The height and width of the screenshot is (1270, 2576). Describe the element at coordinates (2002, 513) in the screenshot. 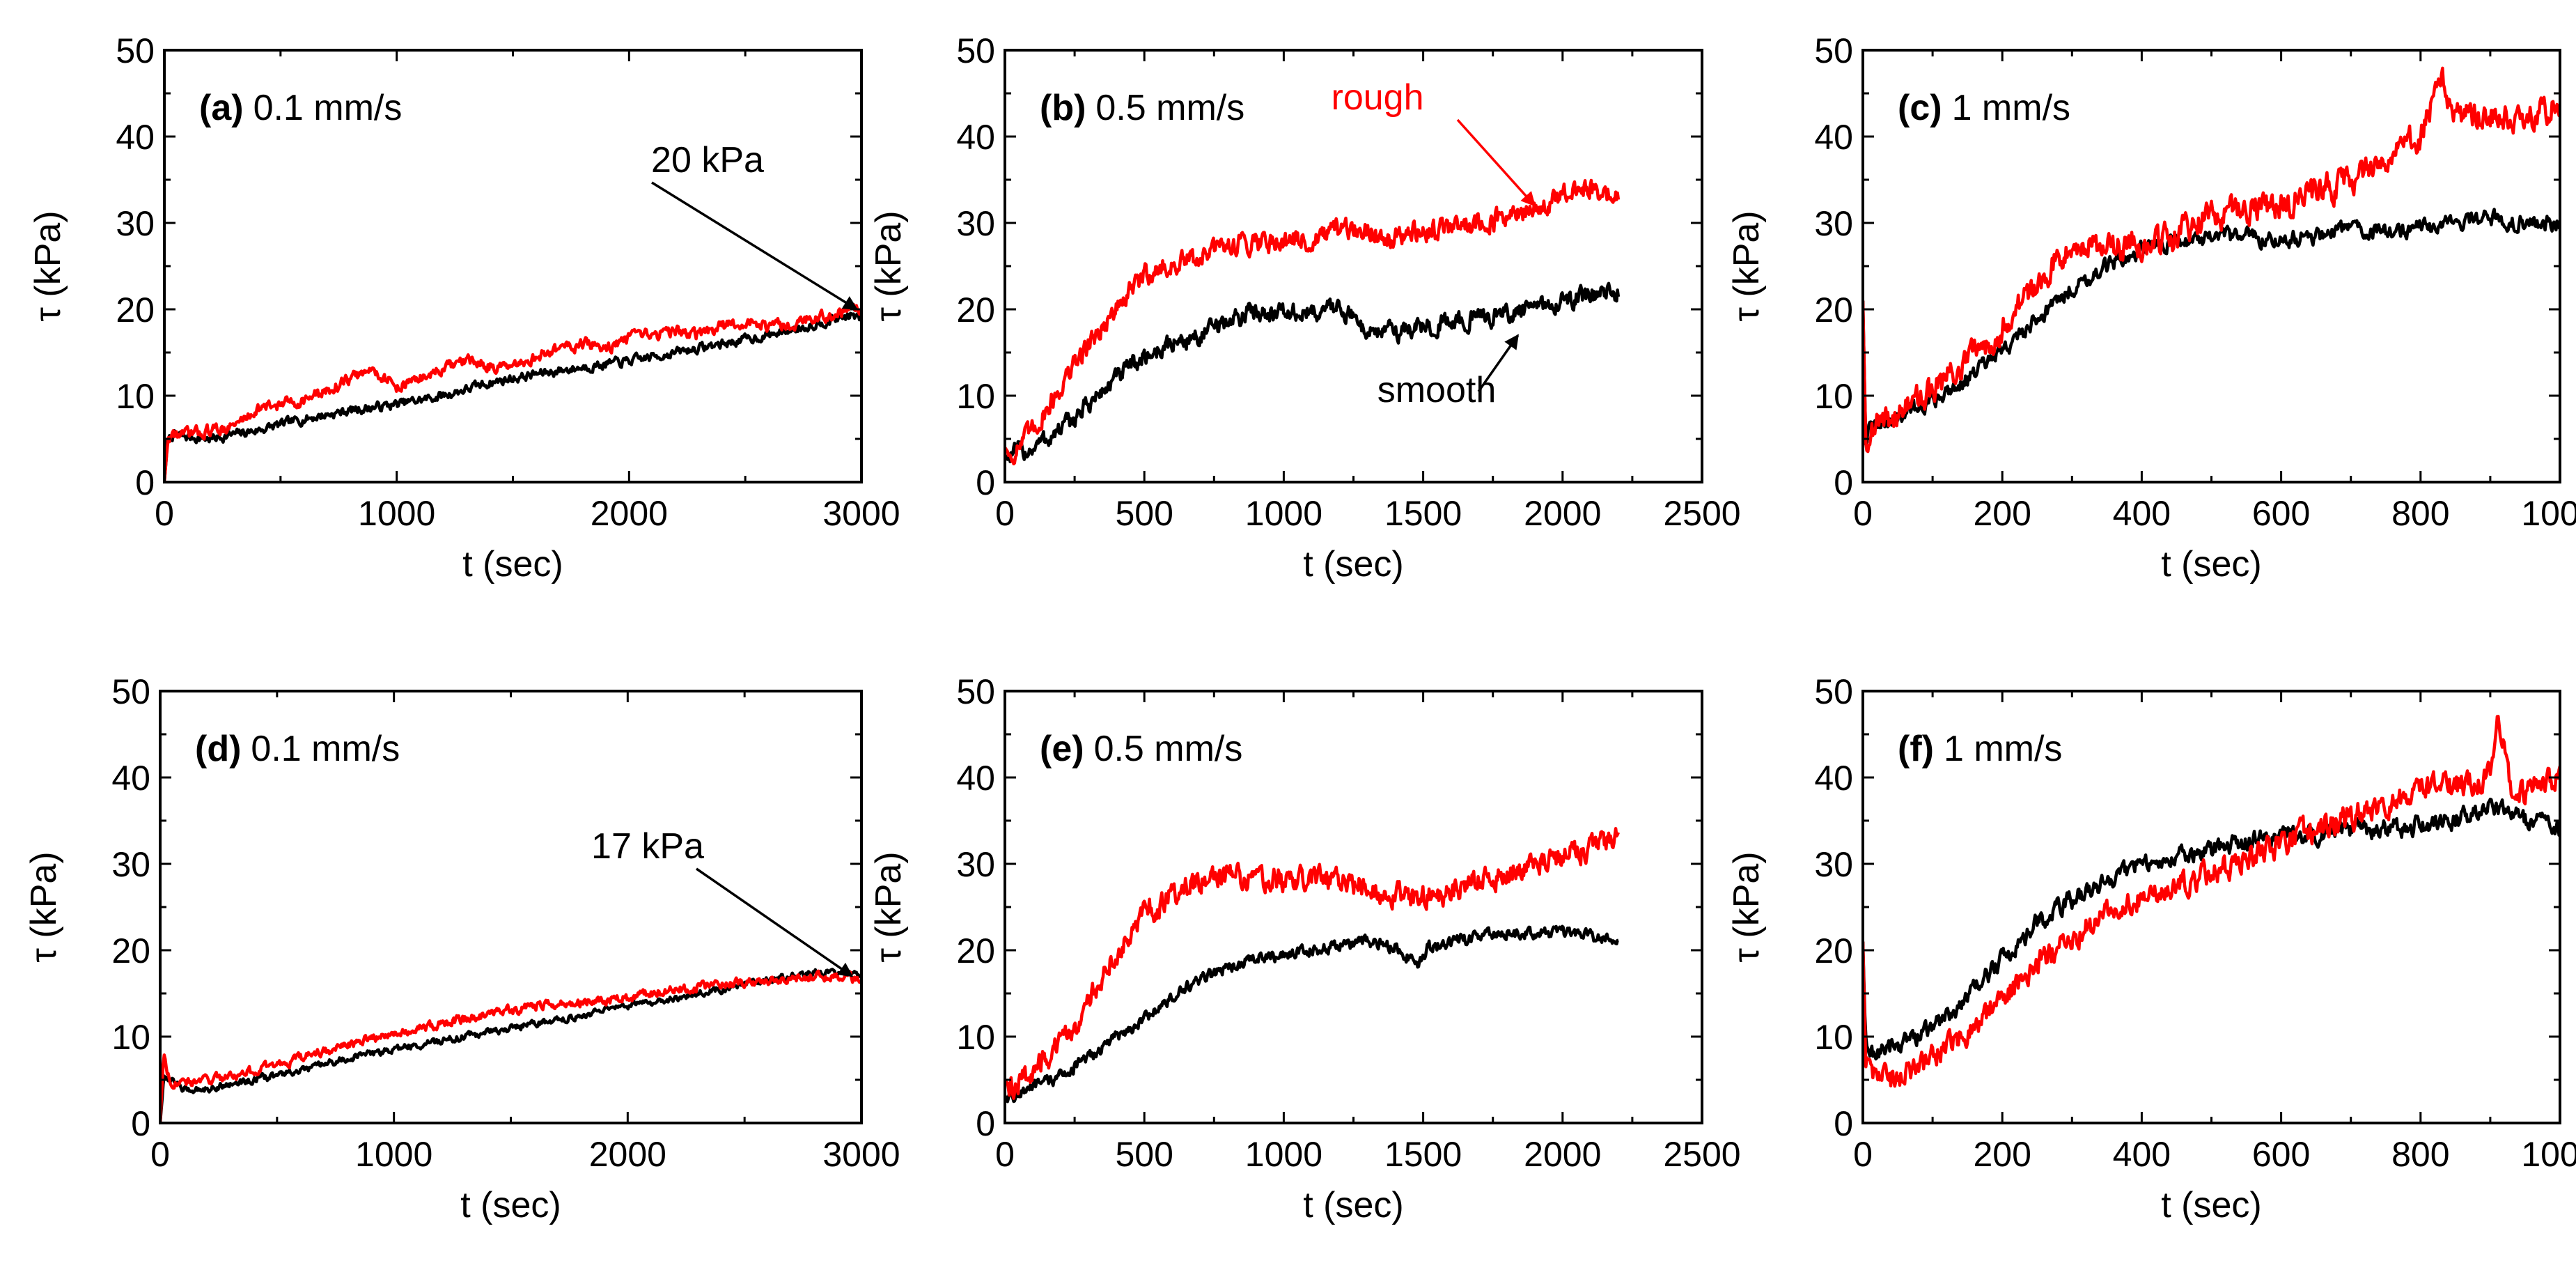

I see `x-tick-label: 200` at that location.